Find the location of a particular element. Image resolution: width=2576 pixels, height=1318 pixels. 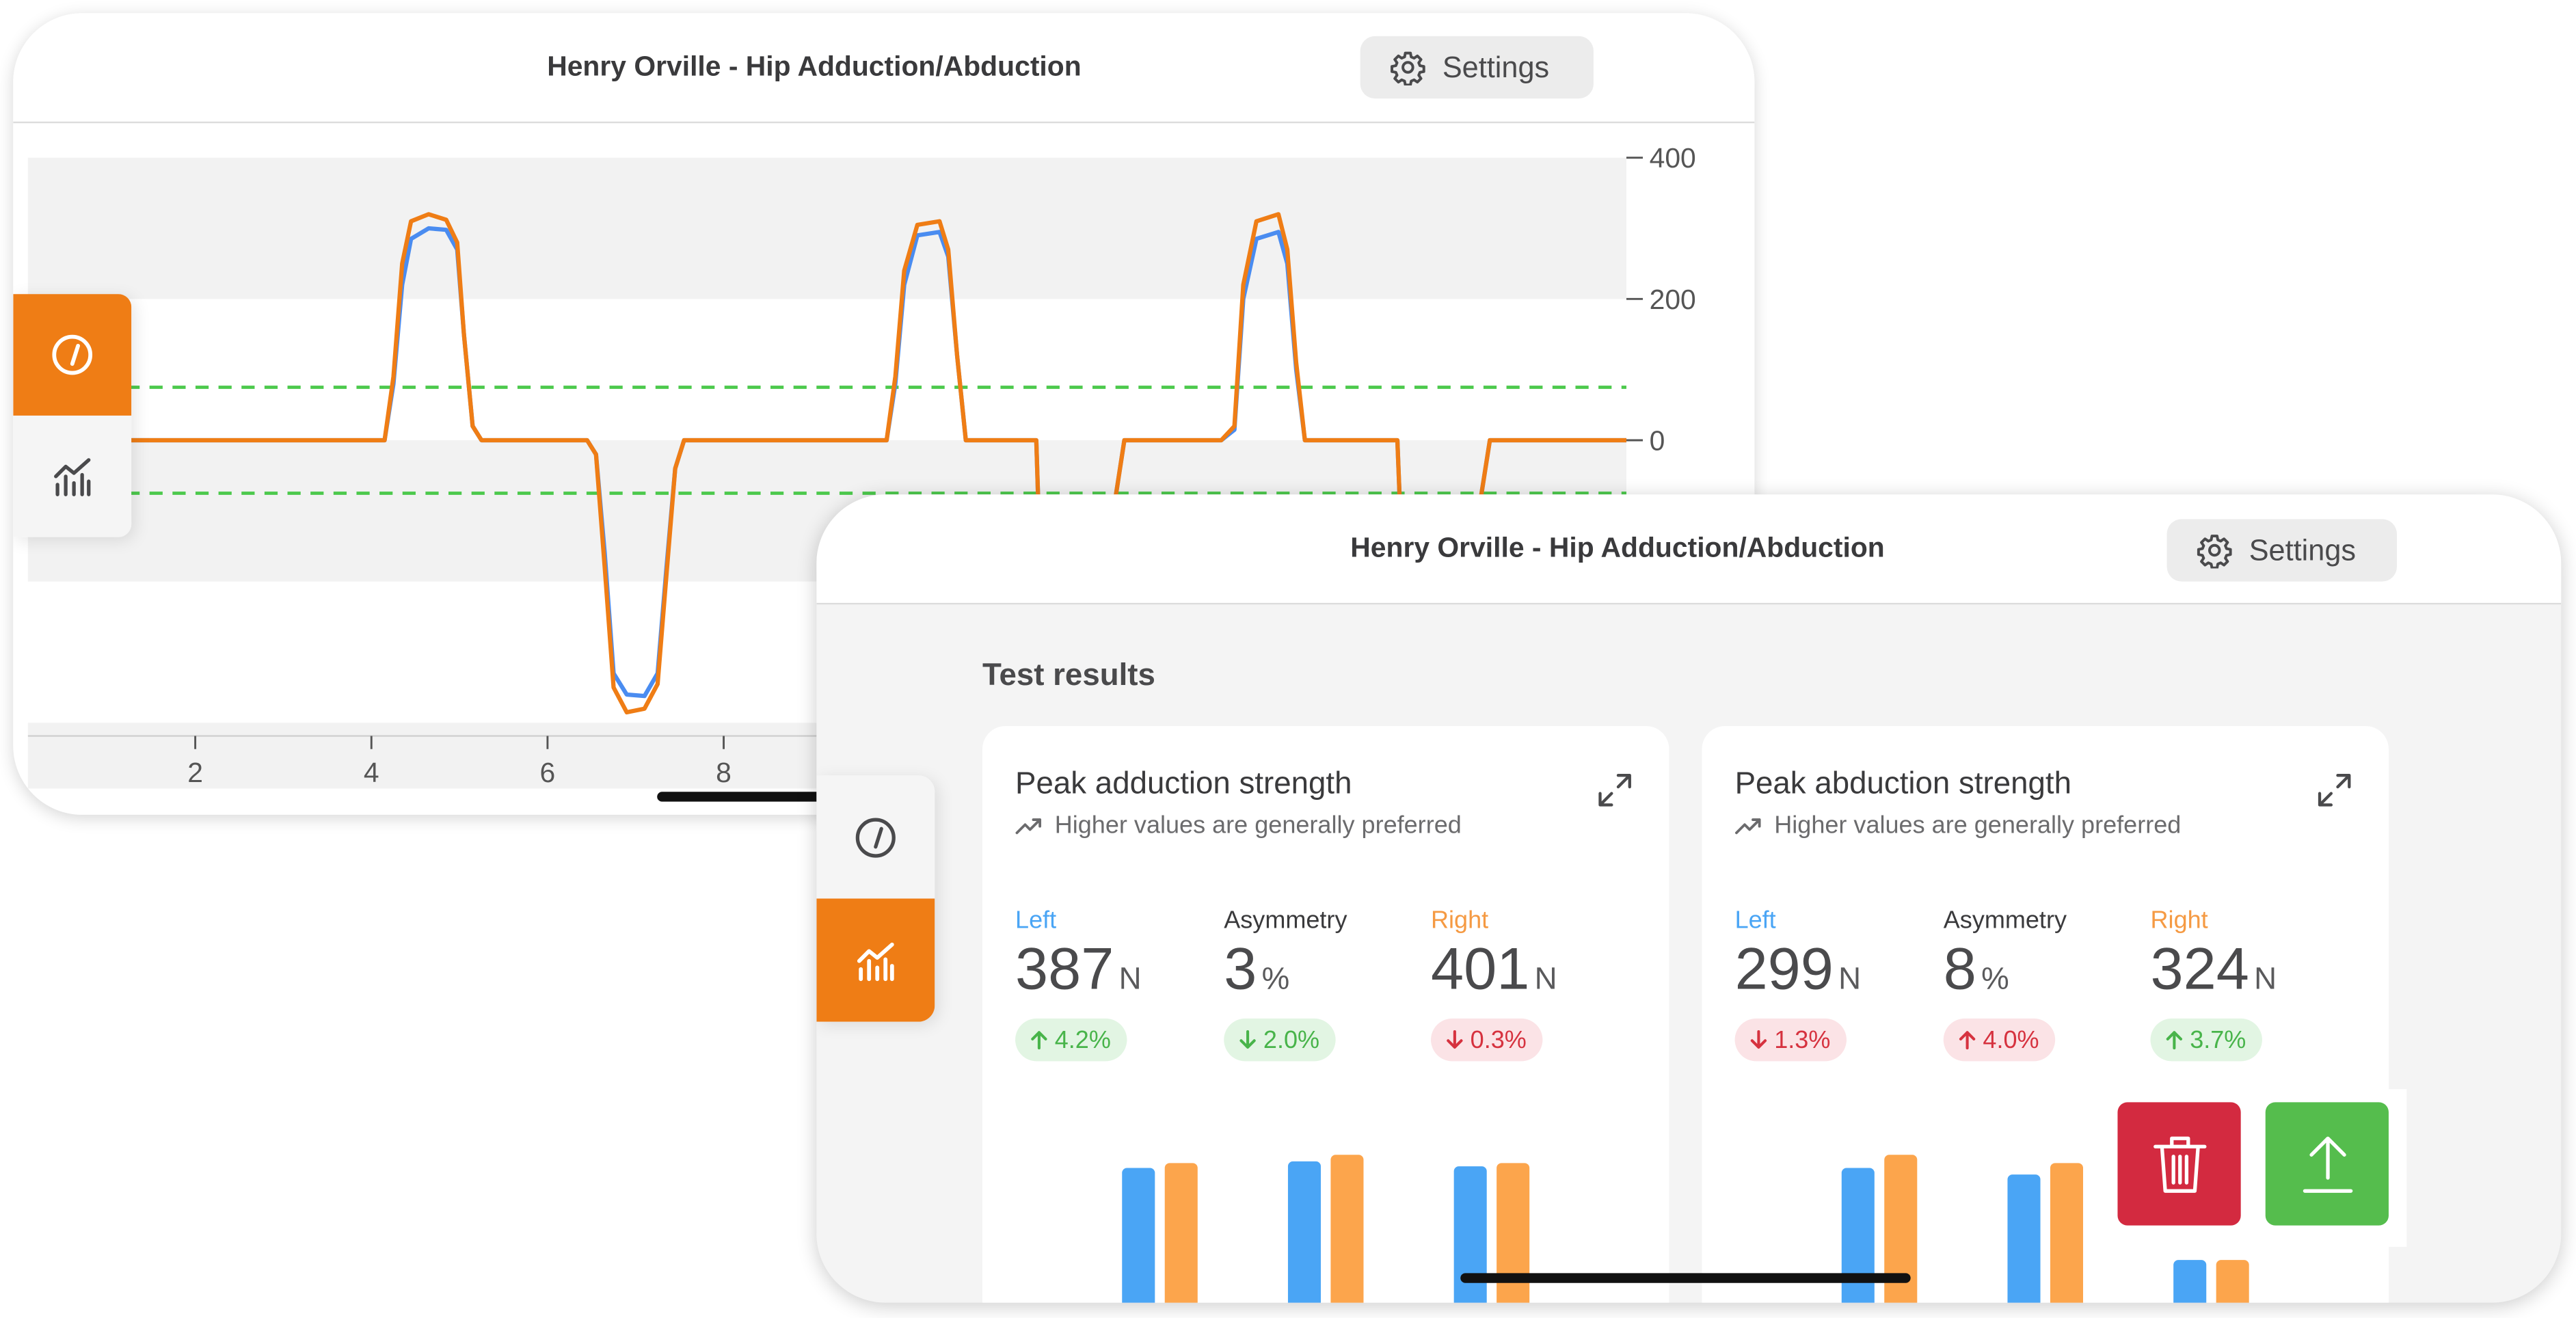

metric-value: 8 is located at coordinates (1959, 968).